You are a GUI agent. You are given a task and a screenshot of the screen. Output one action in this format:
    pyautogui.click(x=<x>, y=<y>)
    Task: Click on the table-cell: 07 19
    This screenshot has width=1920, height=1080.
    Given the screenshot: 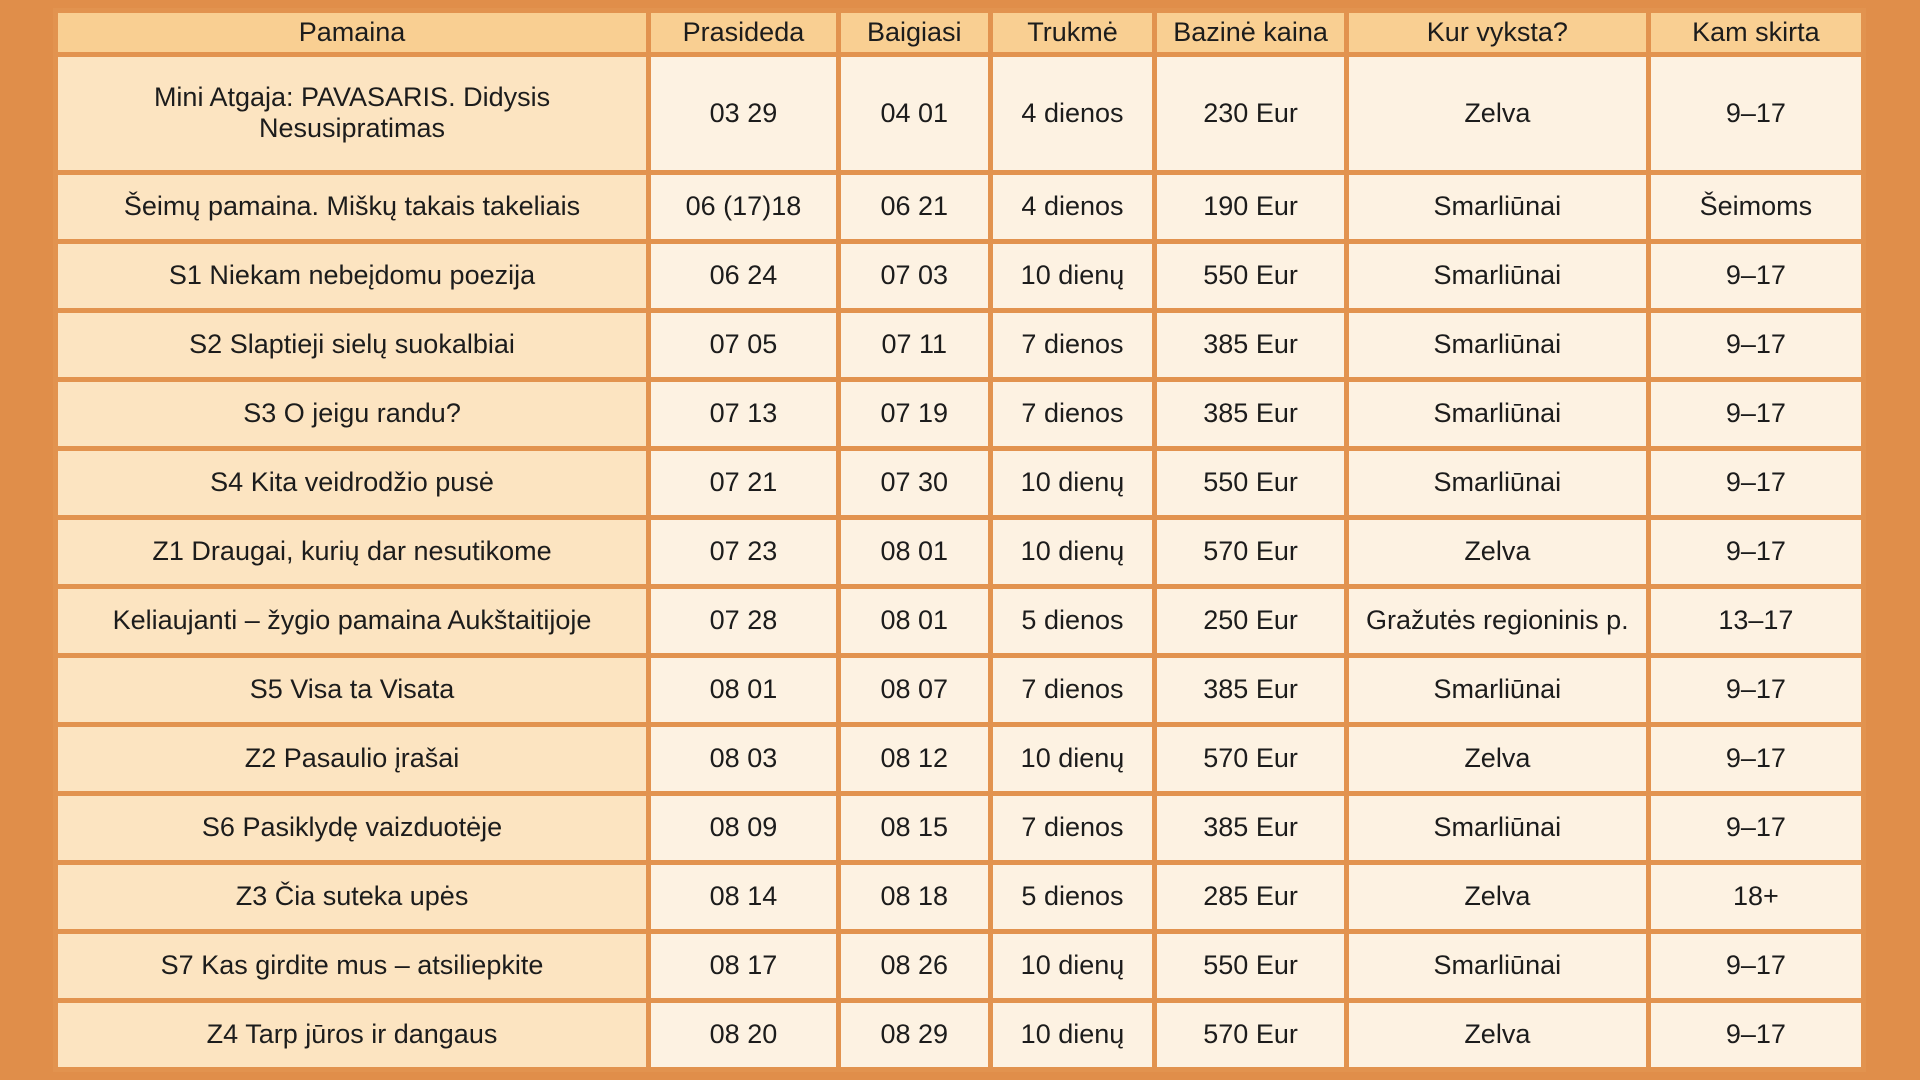 What is the action you would take?
    pyautogui.click(x=914, y=413)
    